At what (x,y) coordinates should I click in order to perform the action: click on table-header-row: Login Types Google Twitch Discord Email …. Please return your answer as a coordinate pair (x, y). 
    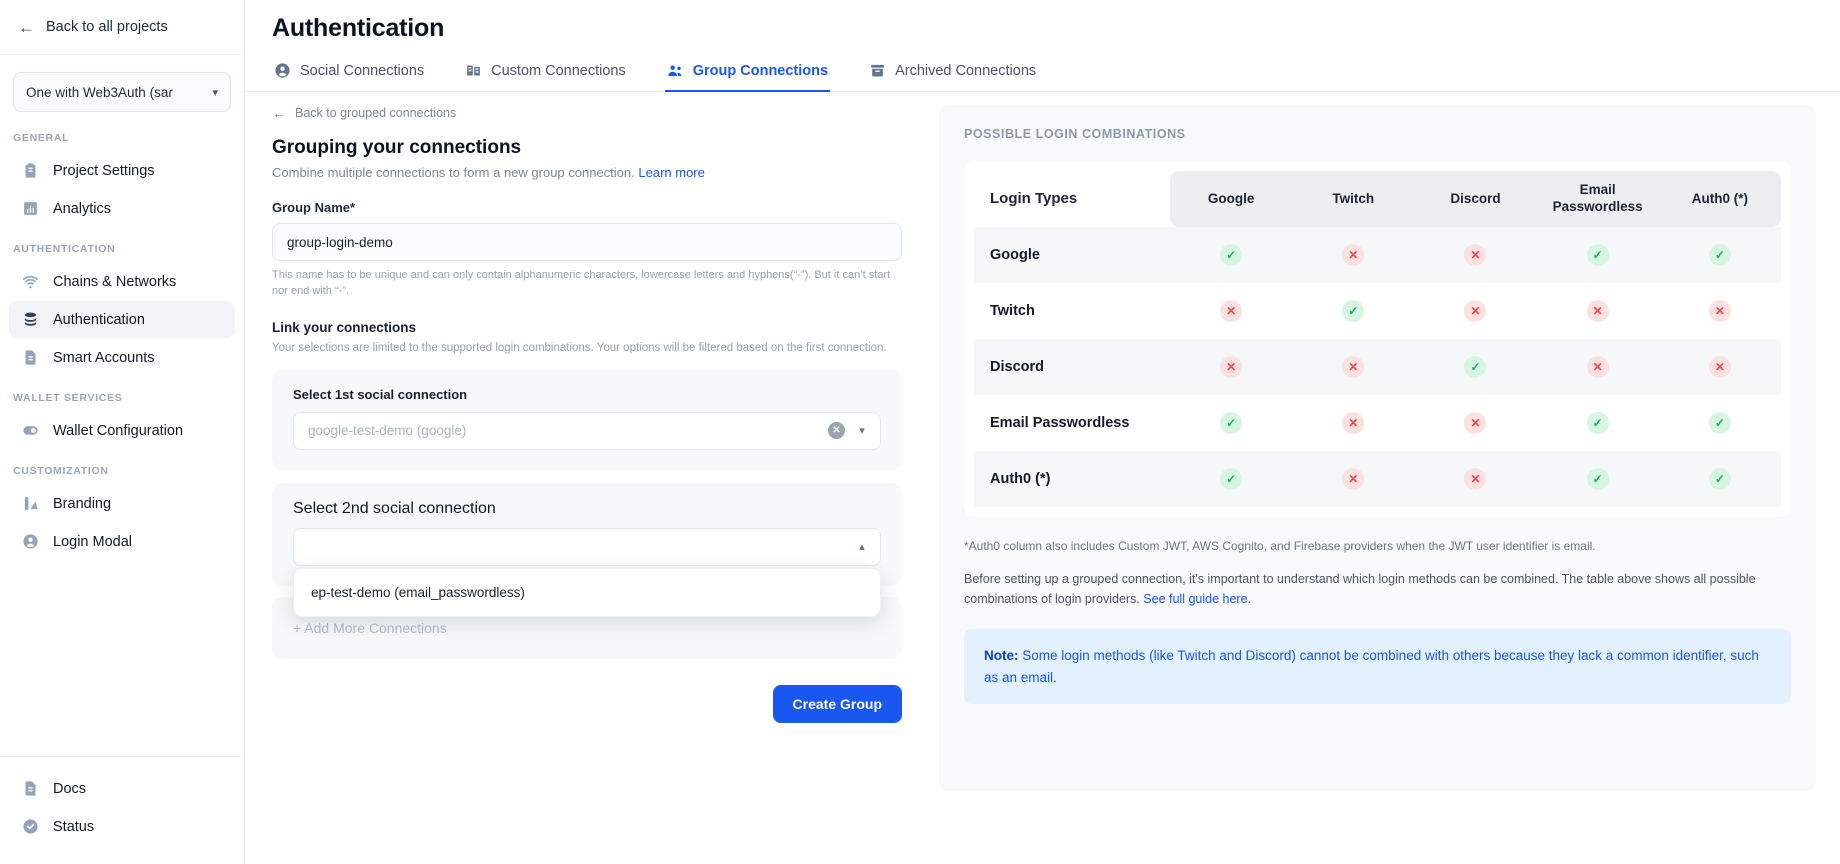
    Looking at the image, I should click on (1377, 199).